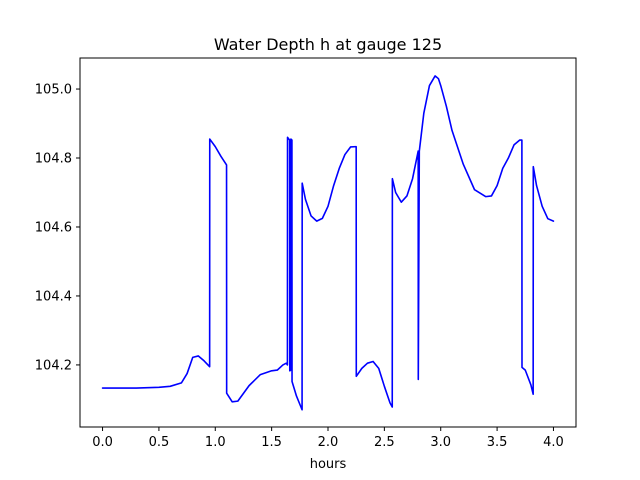 The width and height of the screenshot is (640, 480). I want to click on x-tick-label: 0.0, so click(102, 442).